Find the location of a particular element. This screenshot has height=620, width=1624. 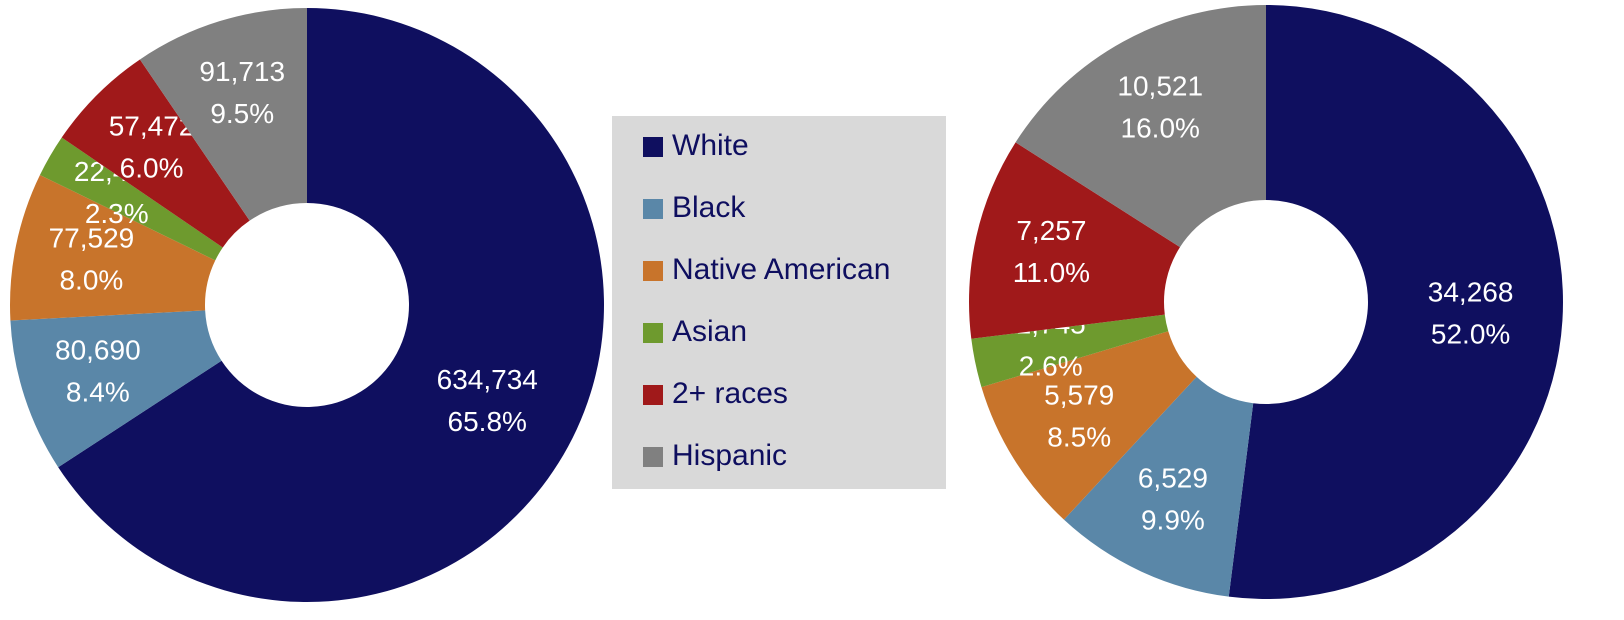

slice-value-label: 80,690 is located at coordinates (98, 350).